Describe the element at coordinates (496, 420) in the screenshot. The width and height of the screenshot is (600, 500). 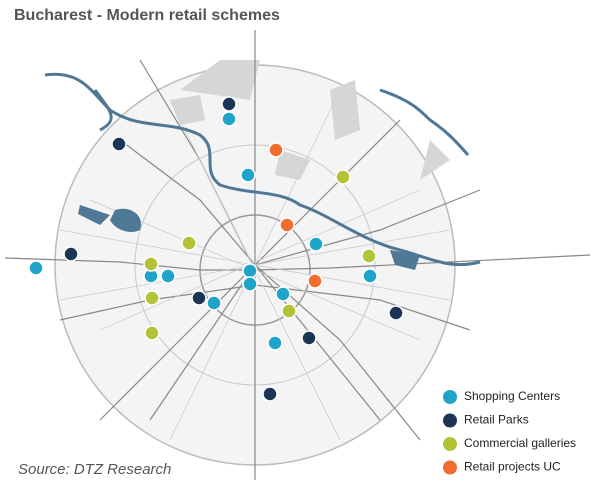
I see `legend-label: Retail Parks` at that location.